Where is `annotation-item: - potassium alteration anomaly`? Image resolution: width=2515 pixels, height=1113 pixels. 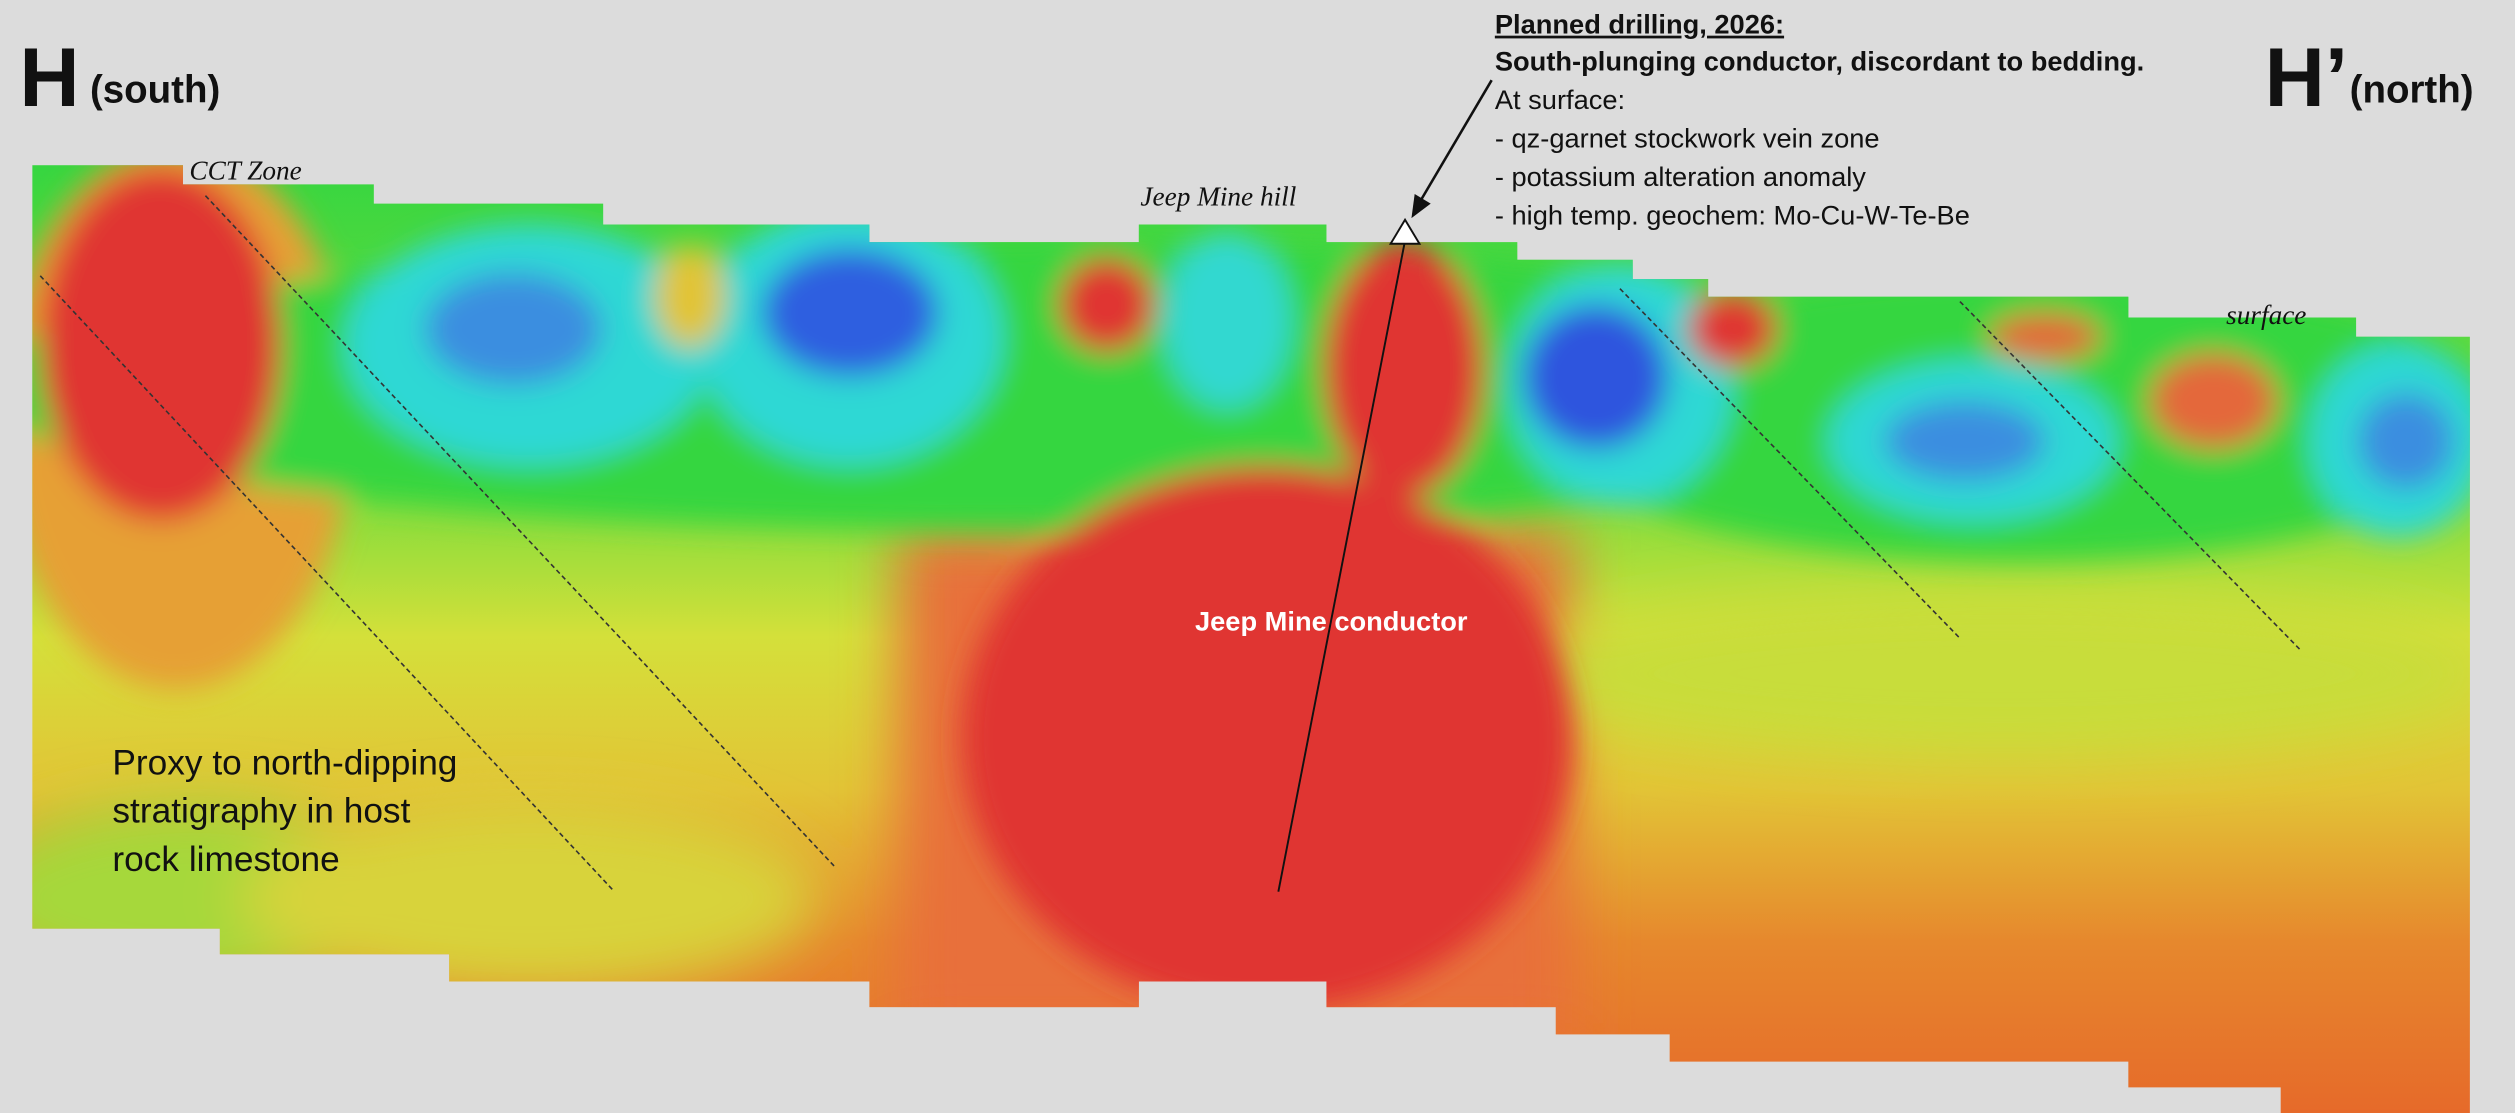
annotation-item: - potassium alteration anomaly is located at coordinates (1680, 176).